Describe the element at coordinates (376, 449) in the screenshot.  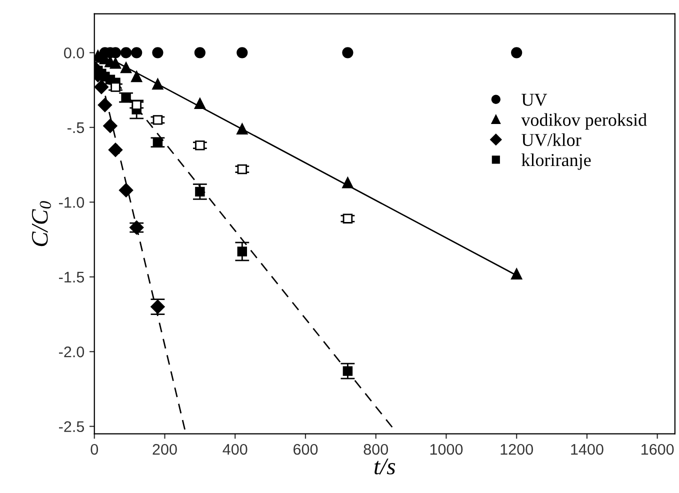
I see `x-tick-label: 800` at that location.